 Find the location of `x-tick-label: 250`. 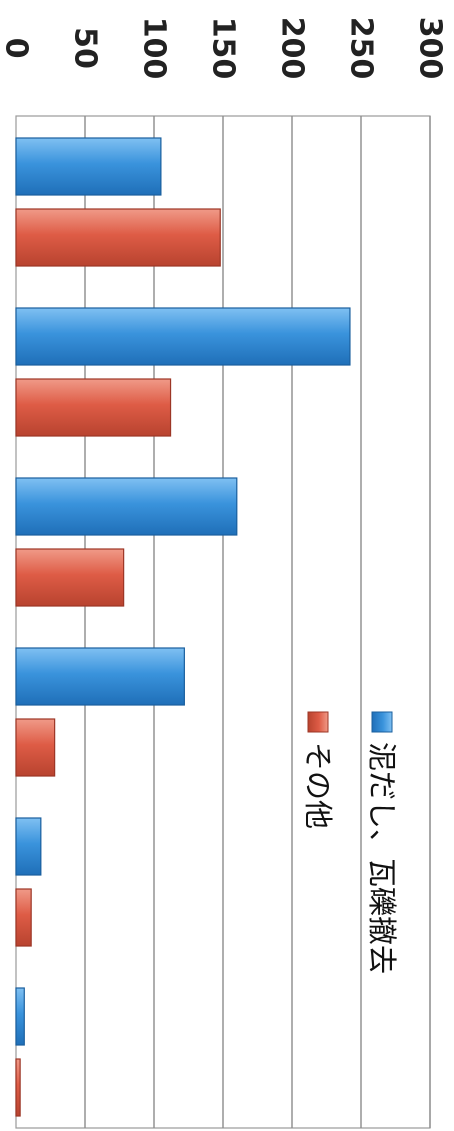

x-tick-label: 250 is located at coordinates (361, 48).